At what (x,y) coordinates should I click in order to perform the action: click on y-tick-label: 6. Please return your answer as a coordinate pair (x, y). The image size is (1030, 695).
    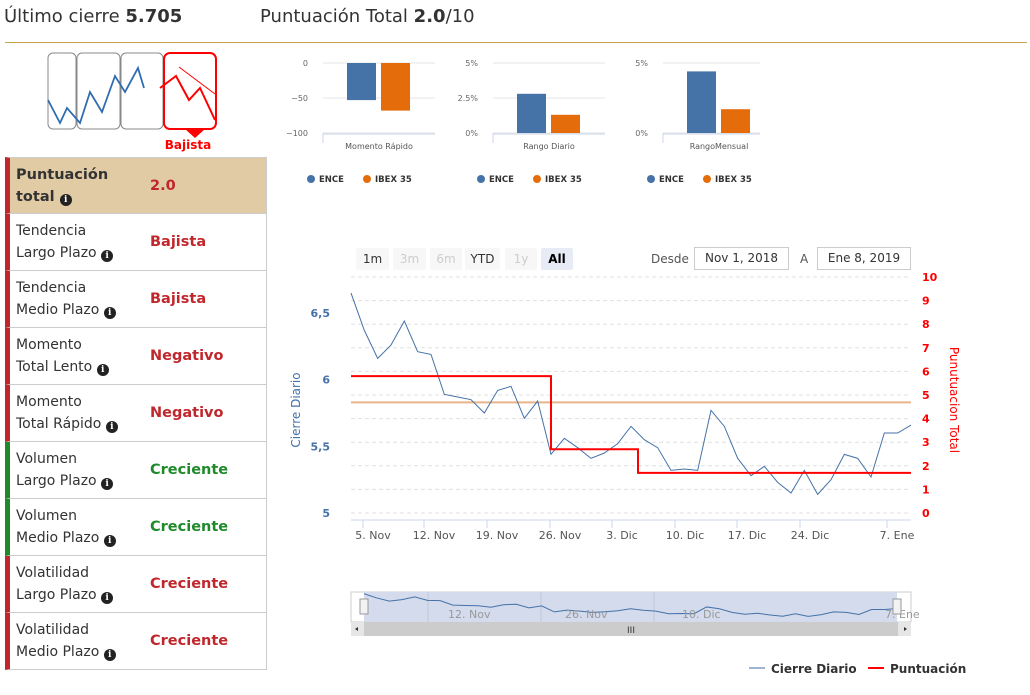
    Looking at the image, I should click on (326, 380).